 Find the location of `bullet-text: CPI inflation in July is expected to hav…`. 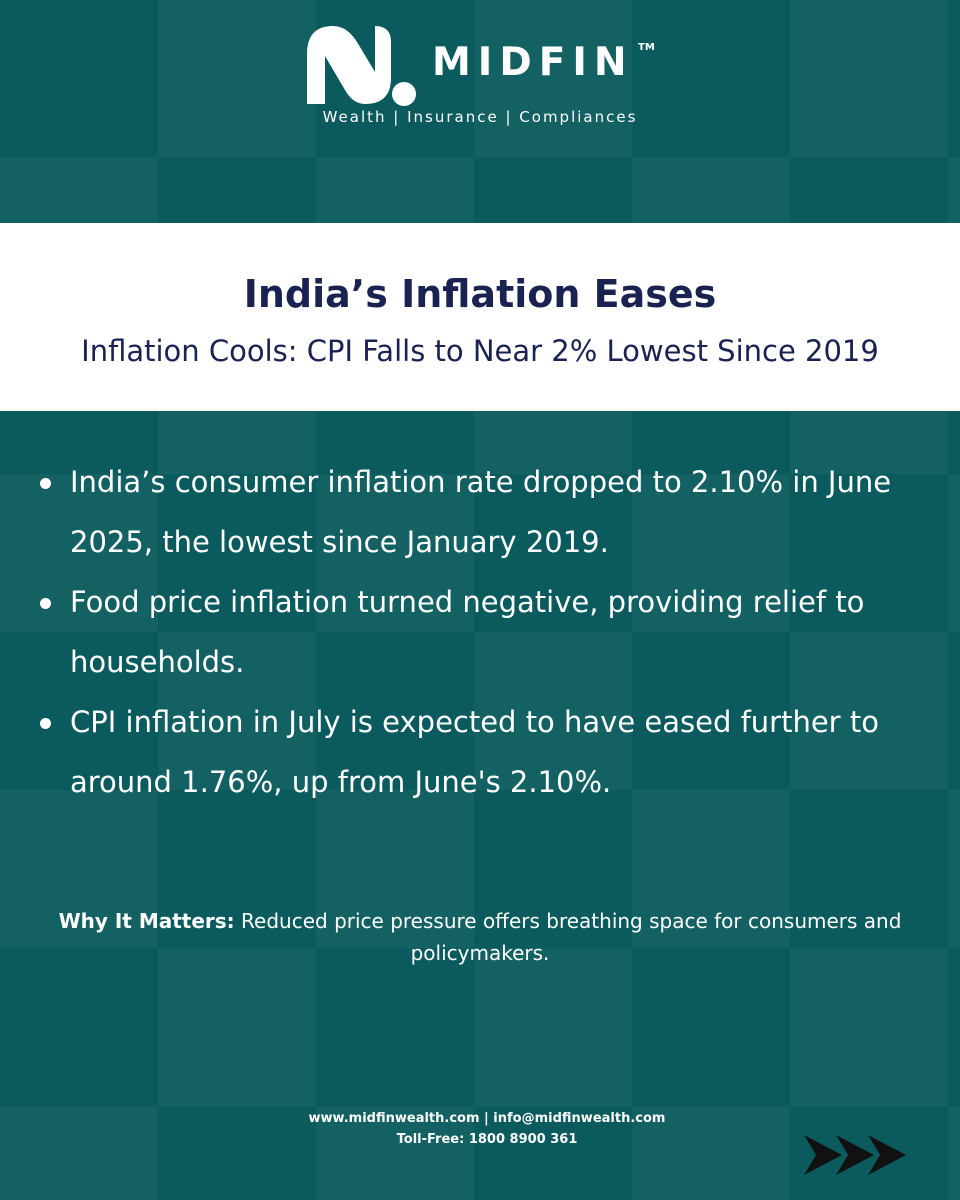

bullet-text: CPI inflation in July is expected to hav… is located at coordinates (474, 752).